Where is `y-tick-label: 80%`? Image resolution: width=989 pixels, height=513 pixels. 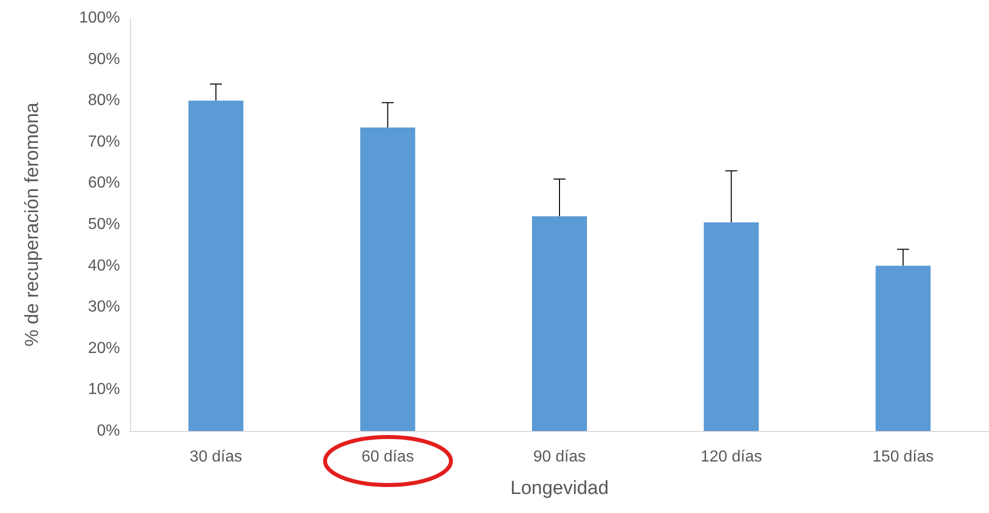
y-tick-label: 80% is located at coordinates (104, 101).